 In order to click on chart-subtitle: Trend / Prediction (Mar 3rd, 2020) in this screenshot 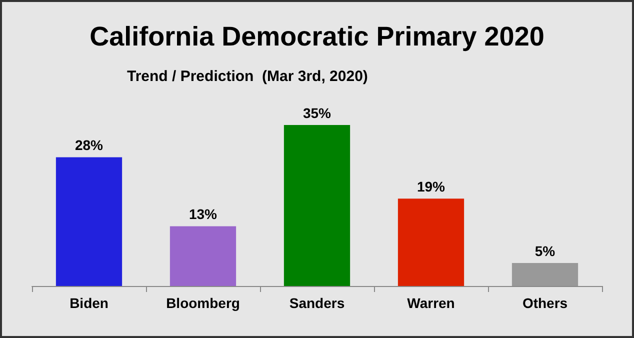, I will do `click(247, 76)`.